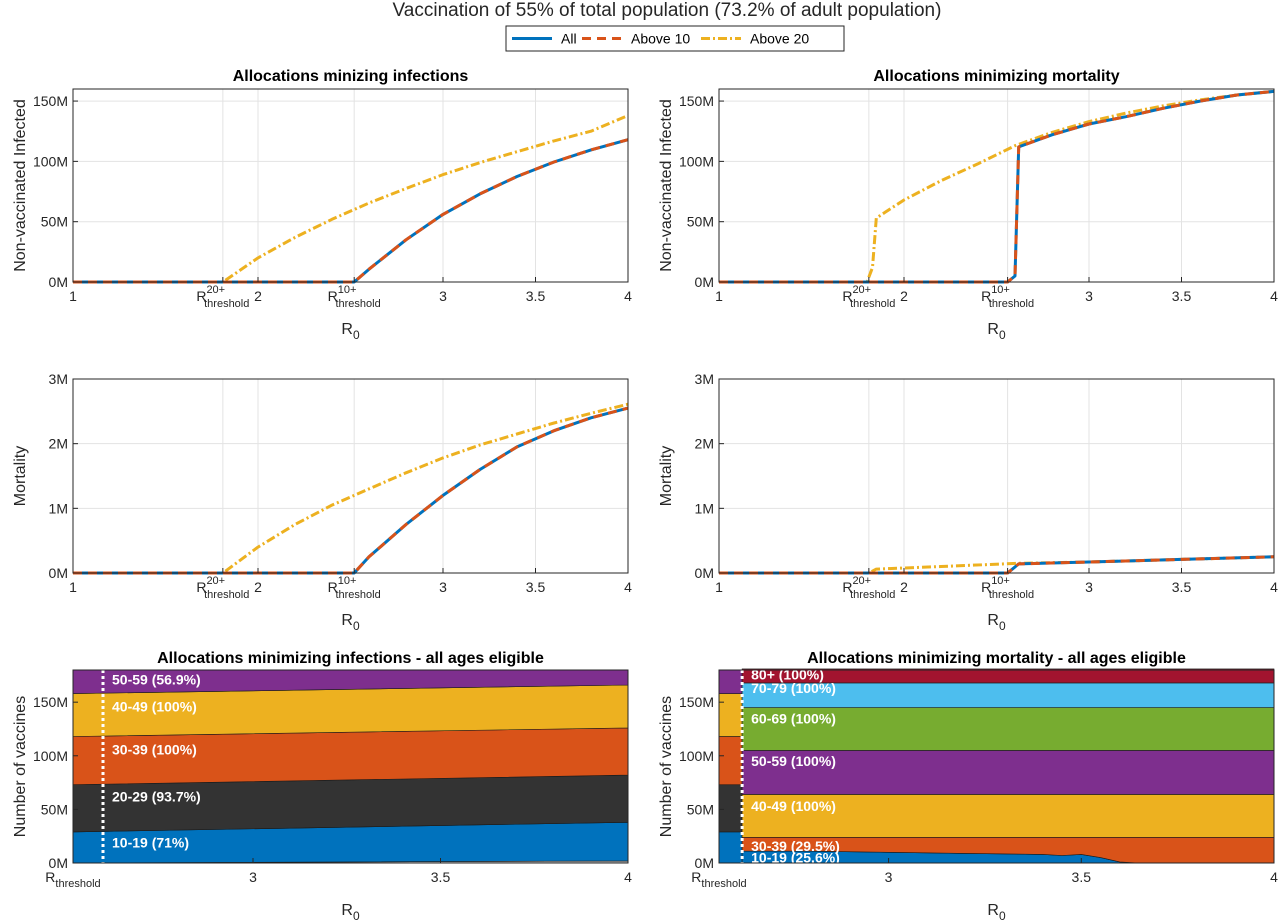  What do you see at coordinates (795, 858) in the screenshot?
I see `band-label: 10-19 (25.6%)` at bounding box center [795, 858].